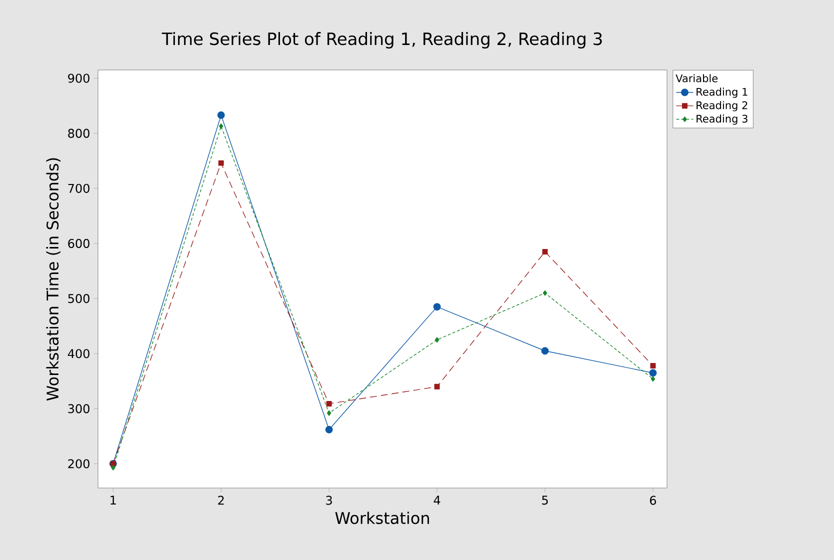 The height and width of the screenshot is (560, 834). Describe the element at coordinates (79, 188) in the screenshot. I see `y-tick-label: 700` at that location.